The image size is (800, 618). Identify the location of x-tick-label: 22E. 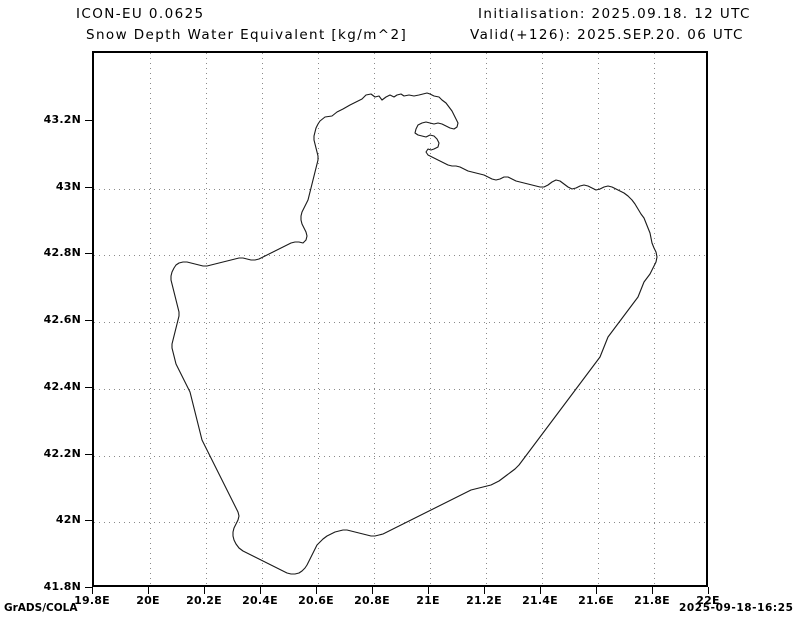
(708, 600).